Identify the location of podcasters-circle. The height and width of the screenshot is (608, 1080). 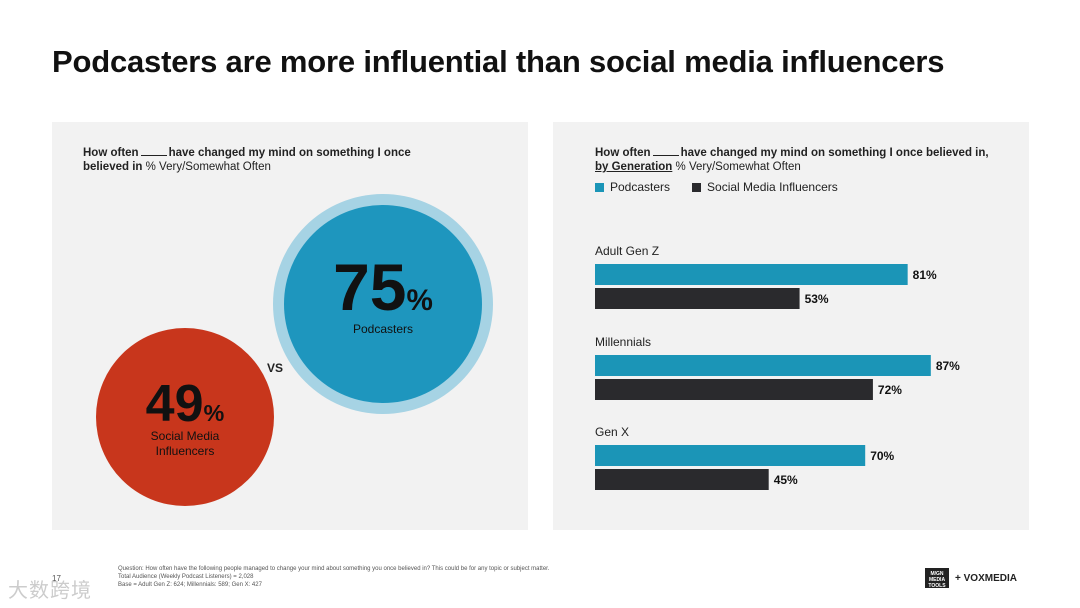
(383, 304).